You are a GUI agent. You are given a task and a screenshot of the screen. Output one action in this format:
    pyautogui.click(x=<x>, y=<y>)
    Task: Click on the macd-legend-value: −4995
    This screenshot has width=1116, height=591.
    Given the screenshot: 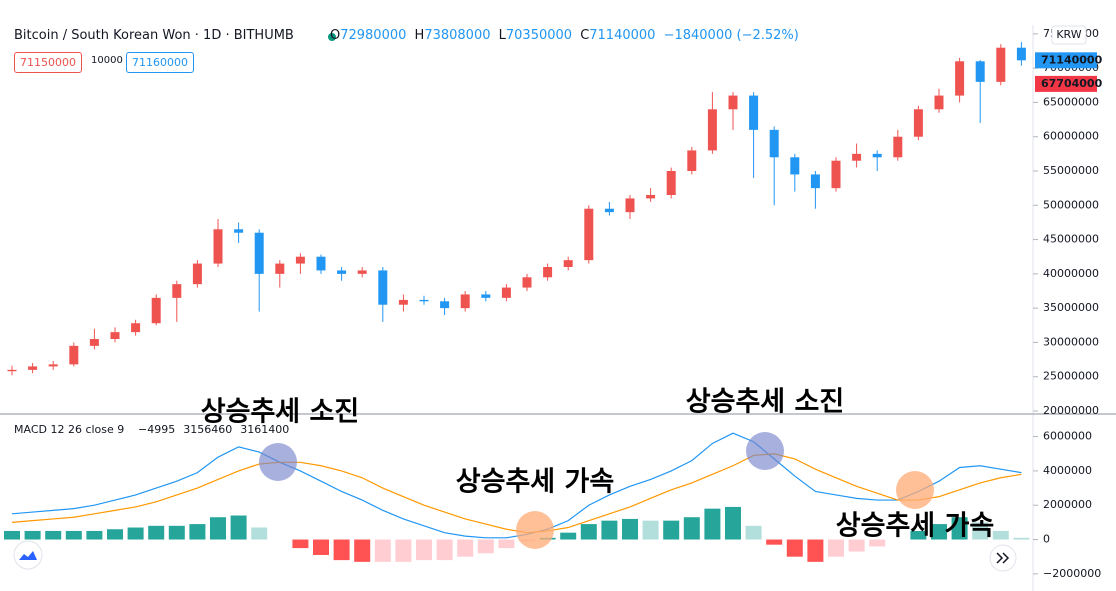 What is the action you would take?
    pyautogui.click(x=156, y=429)
    